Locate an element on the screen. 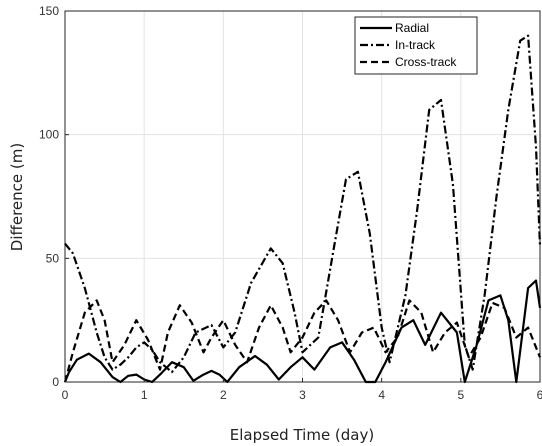 This screenshot has width=542, height=446. legend-box is located at coordinates (416, 45).